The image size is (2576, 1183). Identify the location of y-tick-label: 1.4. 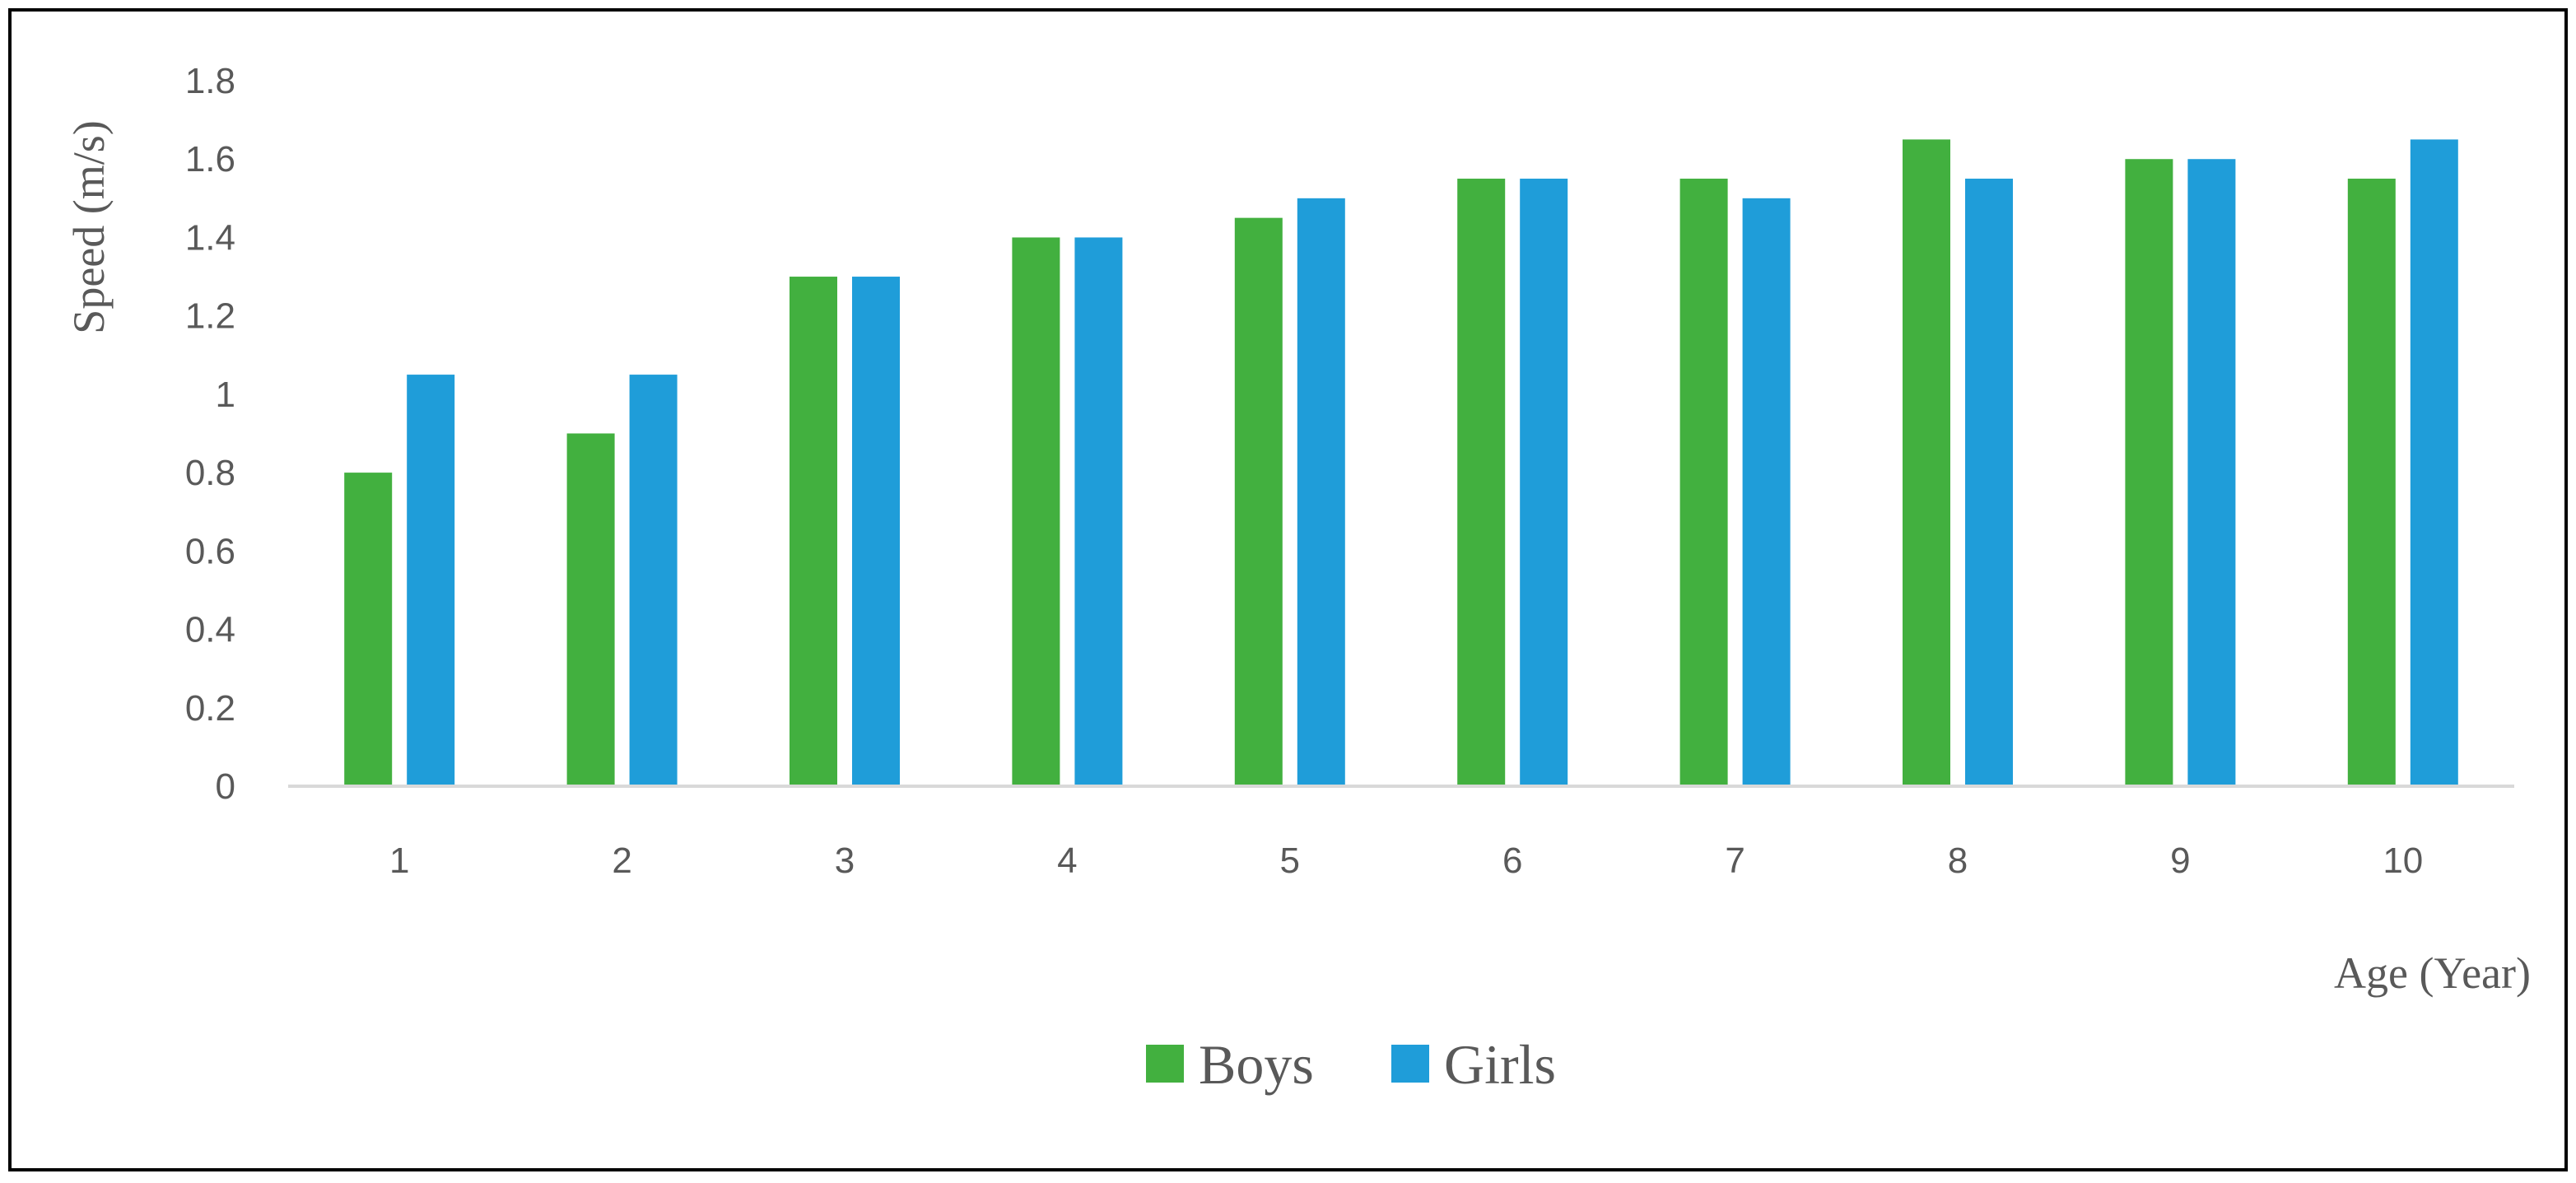
(210, 237).